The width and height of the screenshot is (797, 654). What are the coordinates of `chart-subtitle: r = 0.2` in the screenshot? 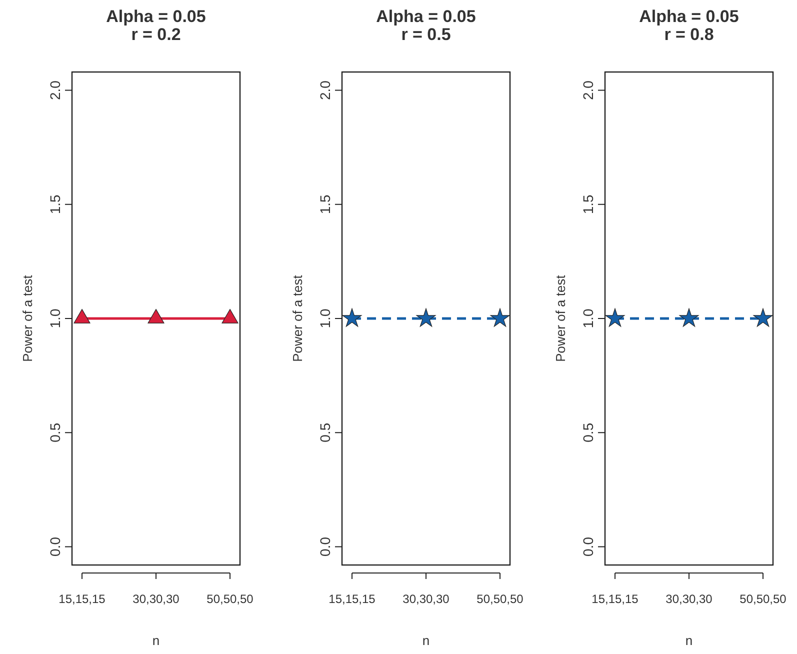 It's located at (156, 34).